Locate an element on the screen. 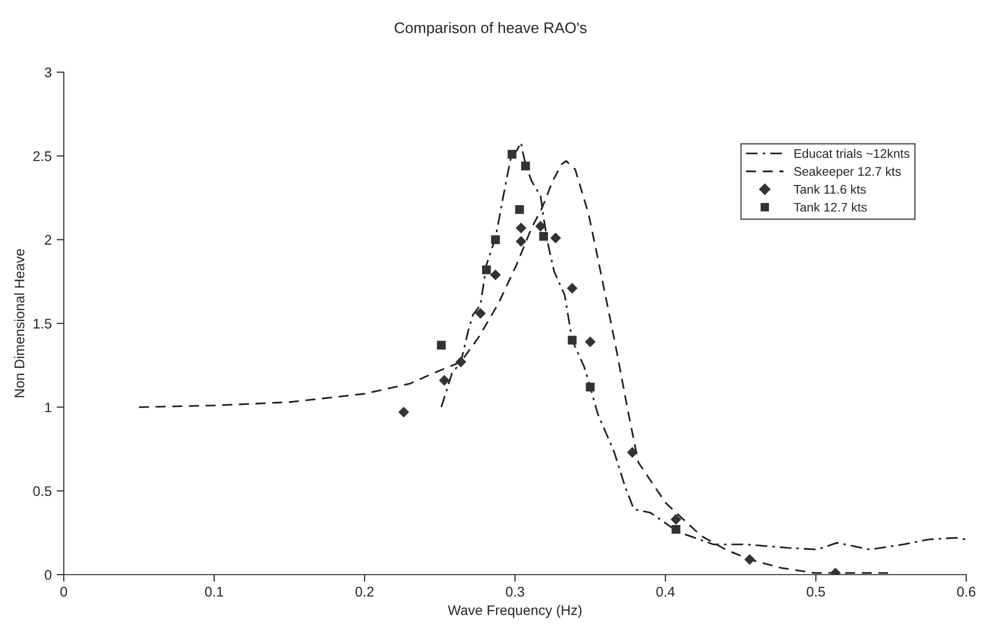 This screenshot has width=981, height=628. x-tick-label: 0.6 is located at coordinates (966, 591).